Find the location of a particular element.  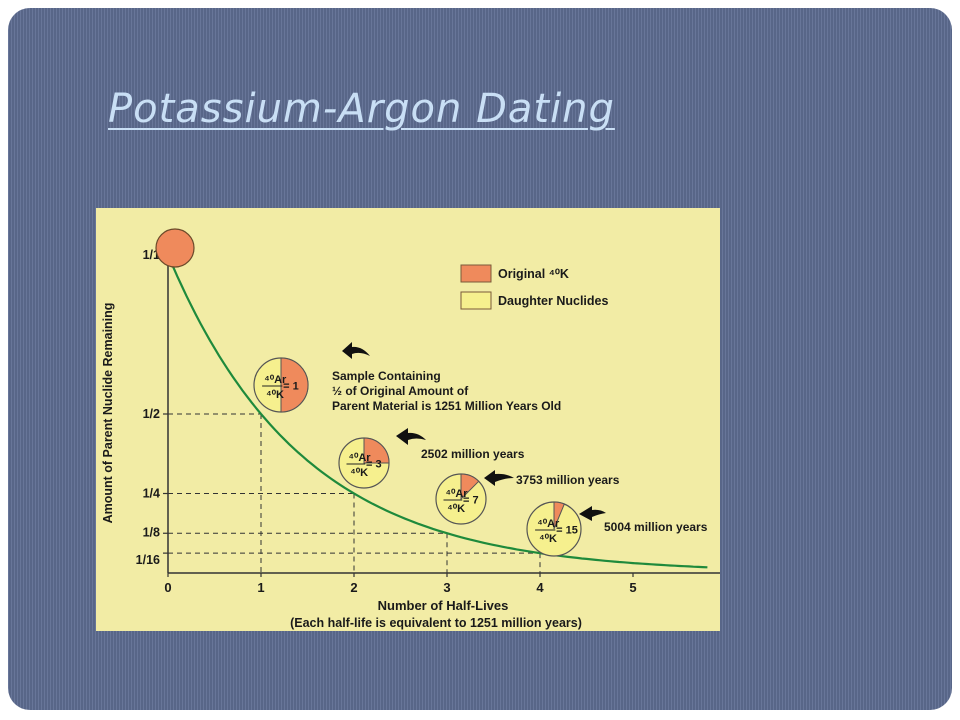

sample-4-remaining-slice is located at coordinates (559, 515).